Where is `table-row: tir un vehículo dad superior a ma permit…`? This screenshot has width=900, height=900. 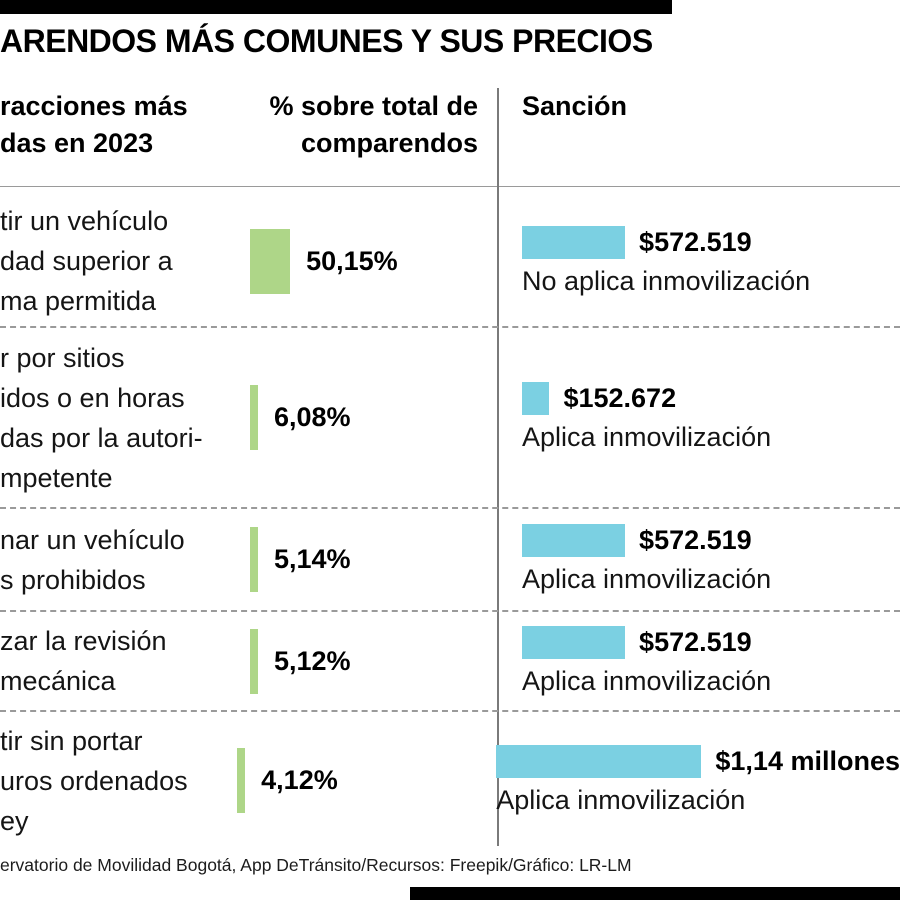
table-row: tir un vehículo dad superior a ma permit… is located at coordinates (450, 261).